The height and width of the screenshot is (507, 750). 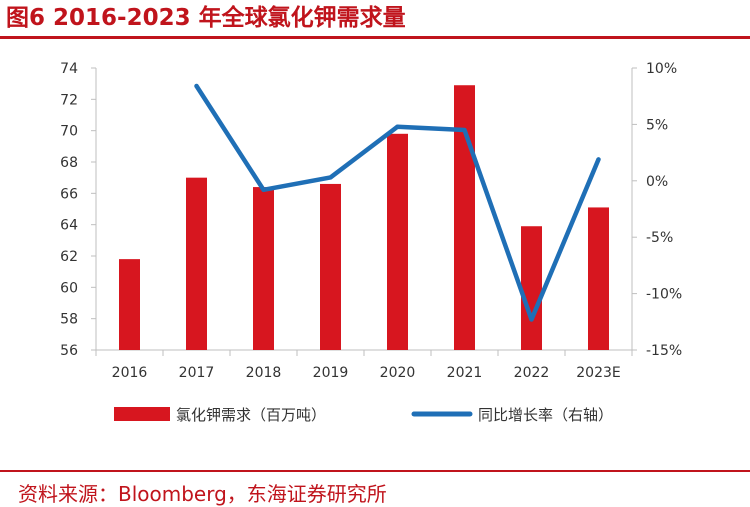 I want to click on bar-demand-2018, so click(x=263, y=268).